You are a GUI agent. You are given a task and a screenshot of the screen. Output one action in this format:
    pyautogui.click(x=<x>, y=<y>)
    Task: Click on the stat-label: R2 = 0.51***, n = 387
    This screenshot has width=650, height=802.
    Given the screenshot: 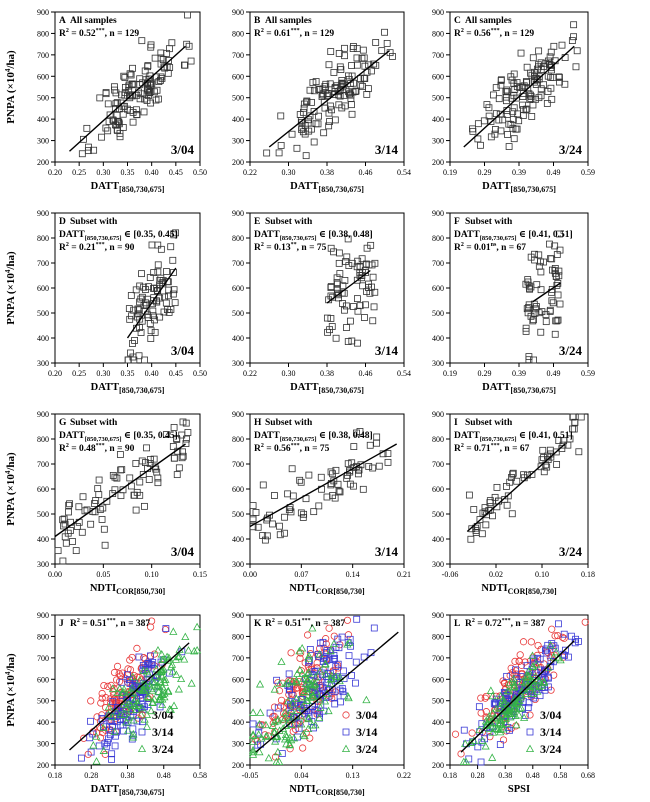 What is the action you would take?
    pyautogui.click(x=110, y=623)
    